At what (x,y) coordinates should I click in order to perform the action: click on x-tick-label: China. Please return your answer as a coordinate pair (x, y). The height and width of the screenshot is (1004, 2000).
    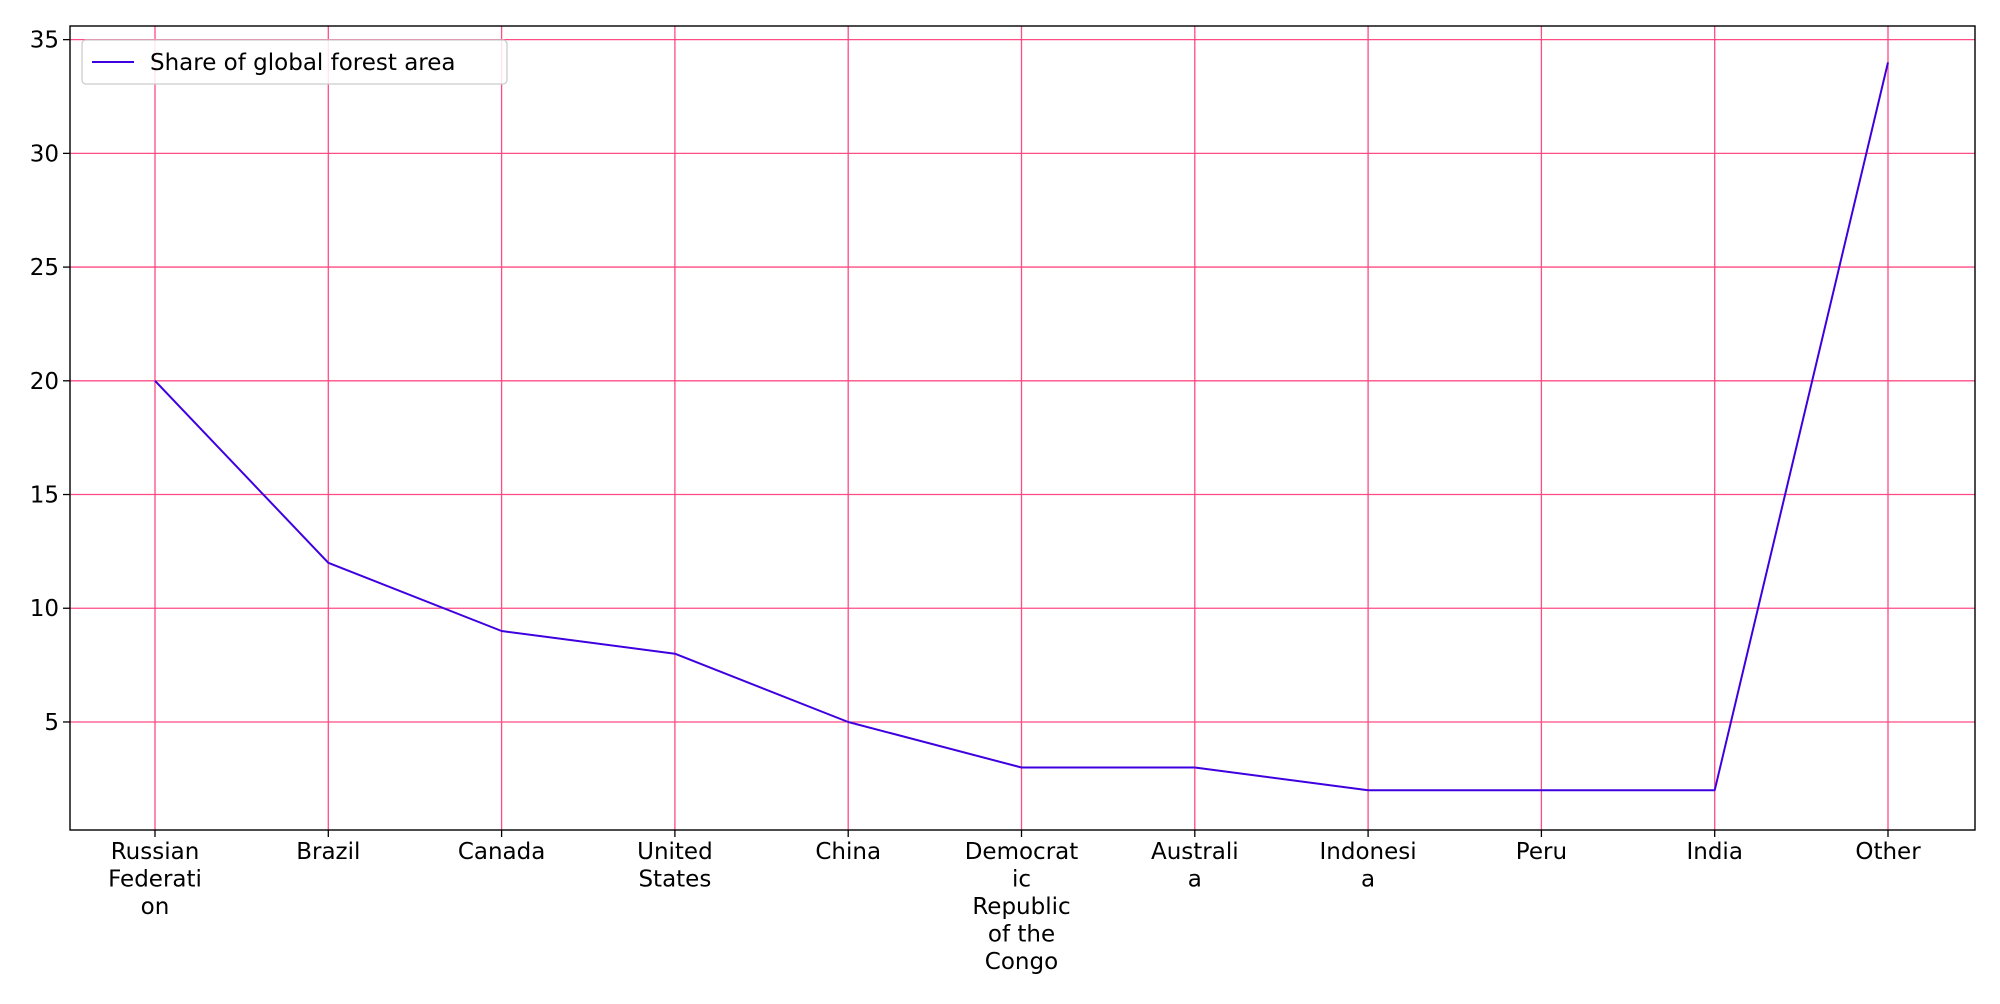
    Looking at the image, I should click on (848, 852).